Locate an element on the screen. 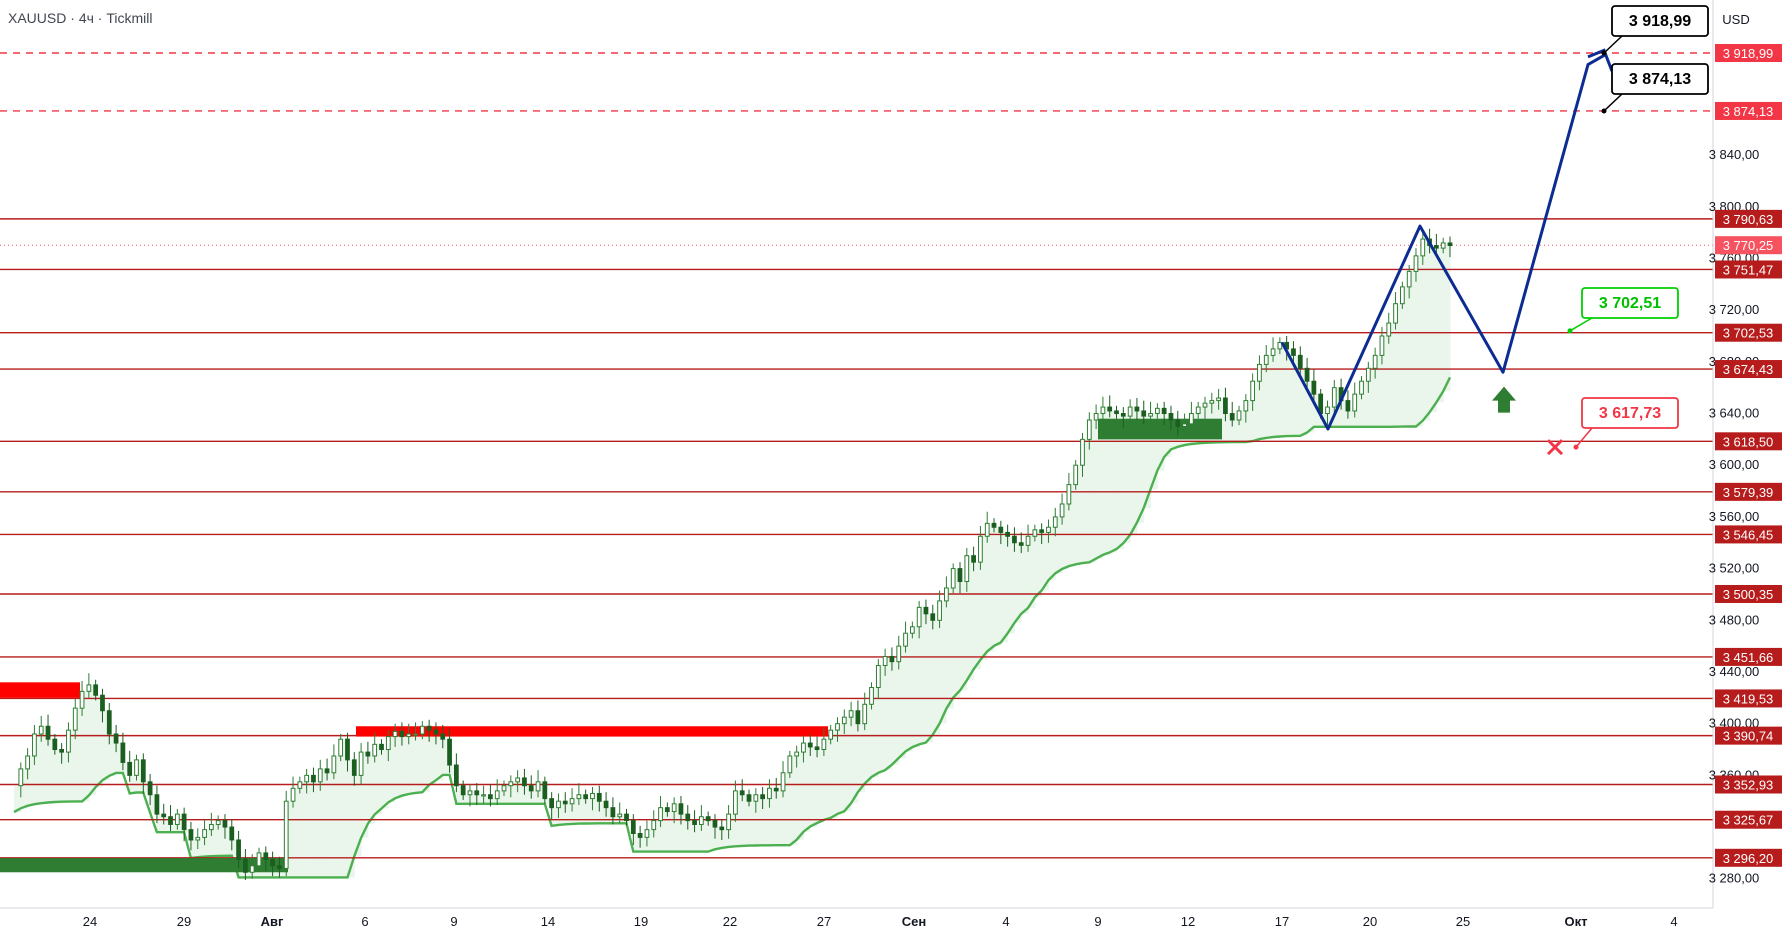 This screenshot has height=945, width=1786. stop-callout: 3 617,73 is located at coordinates (1626, 423).